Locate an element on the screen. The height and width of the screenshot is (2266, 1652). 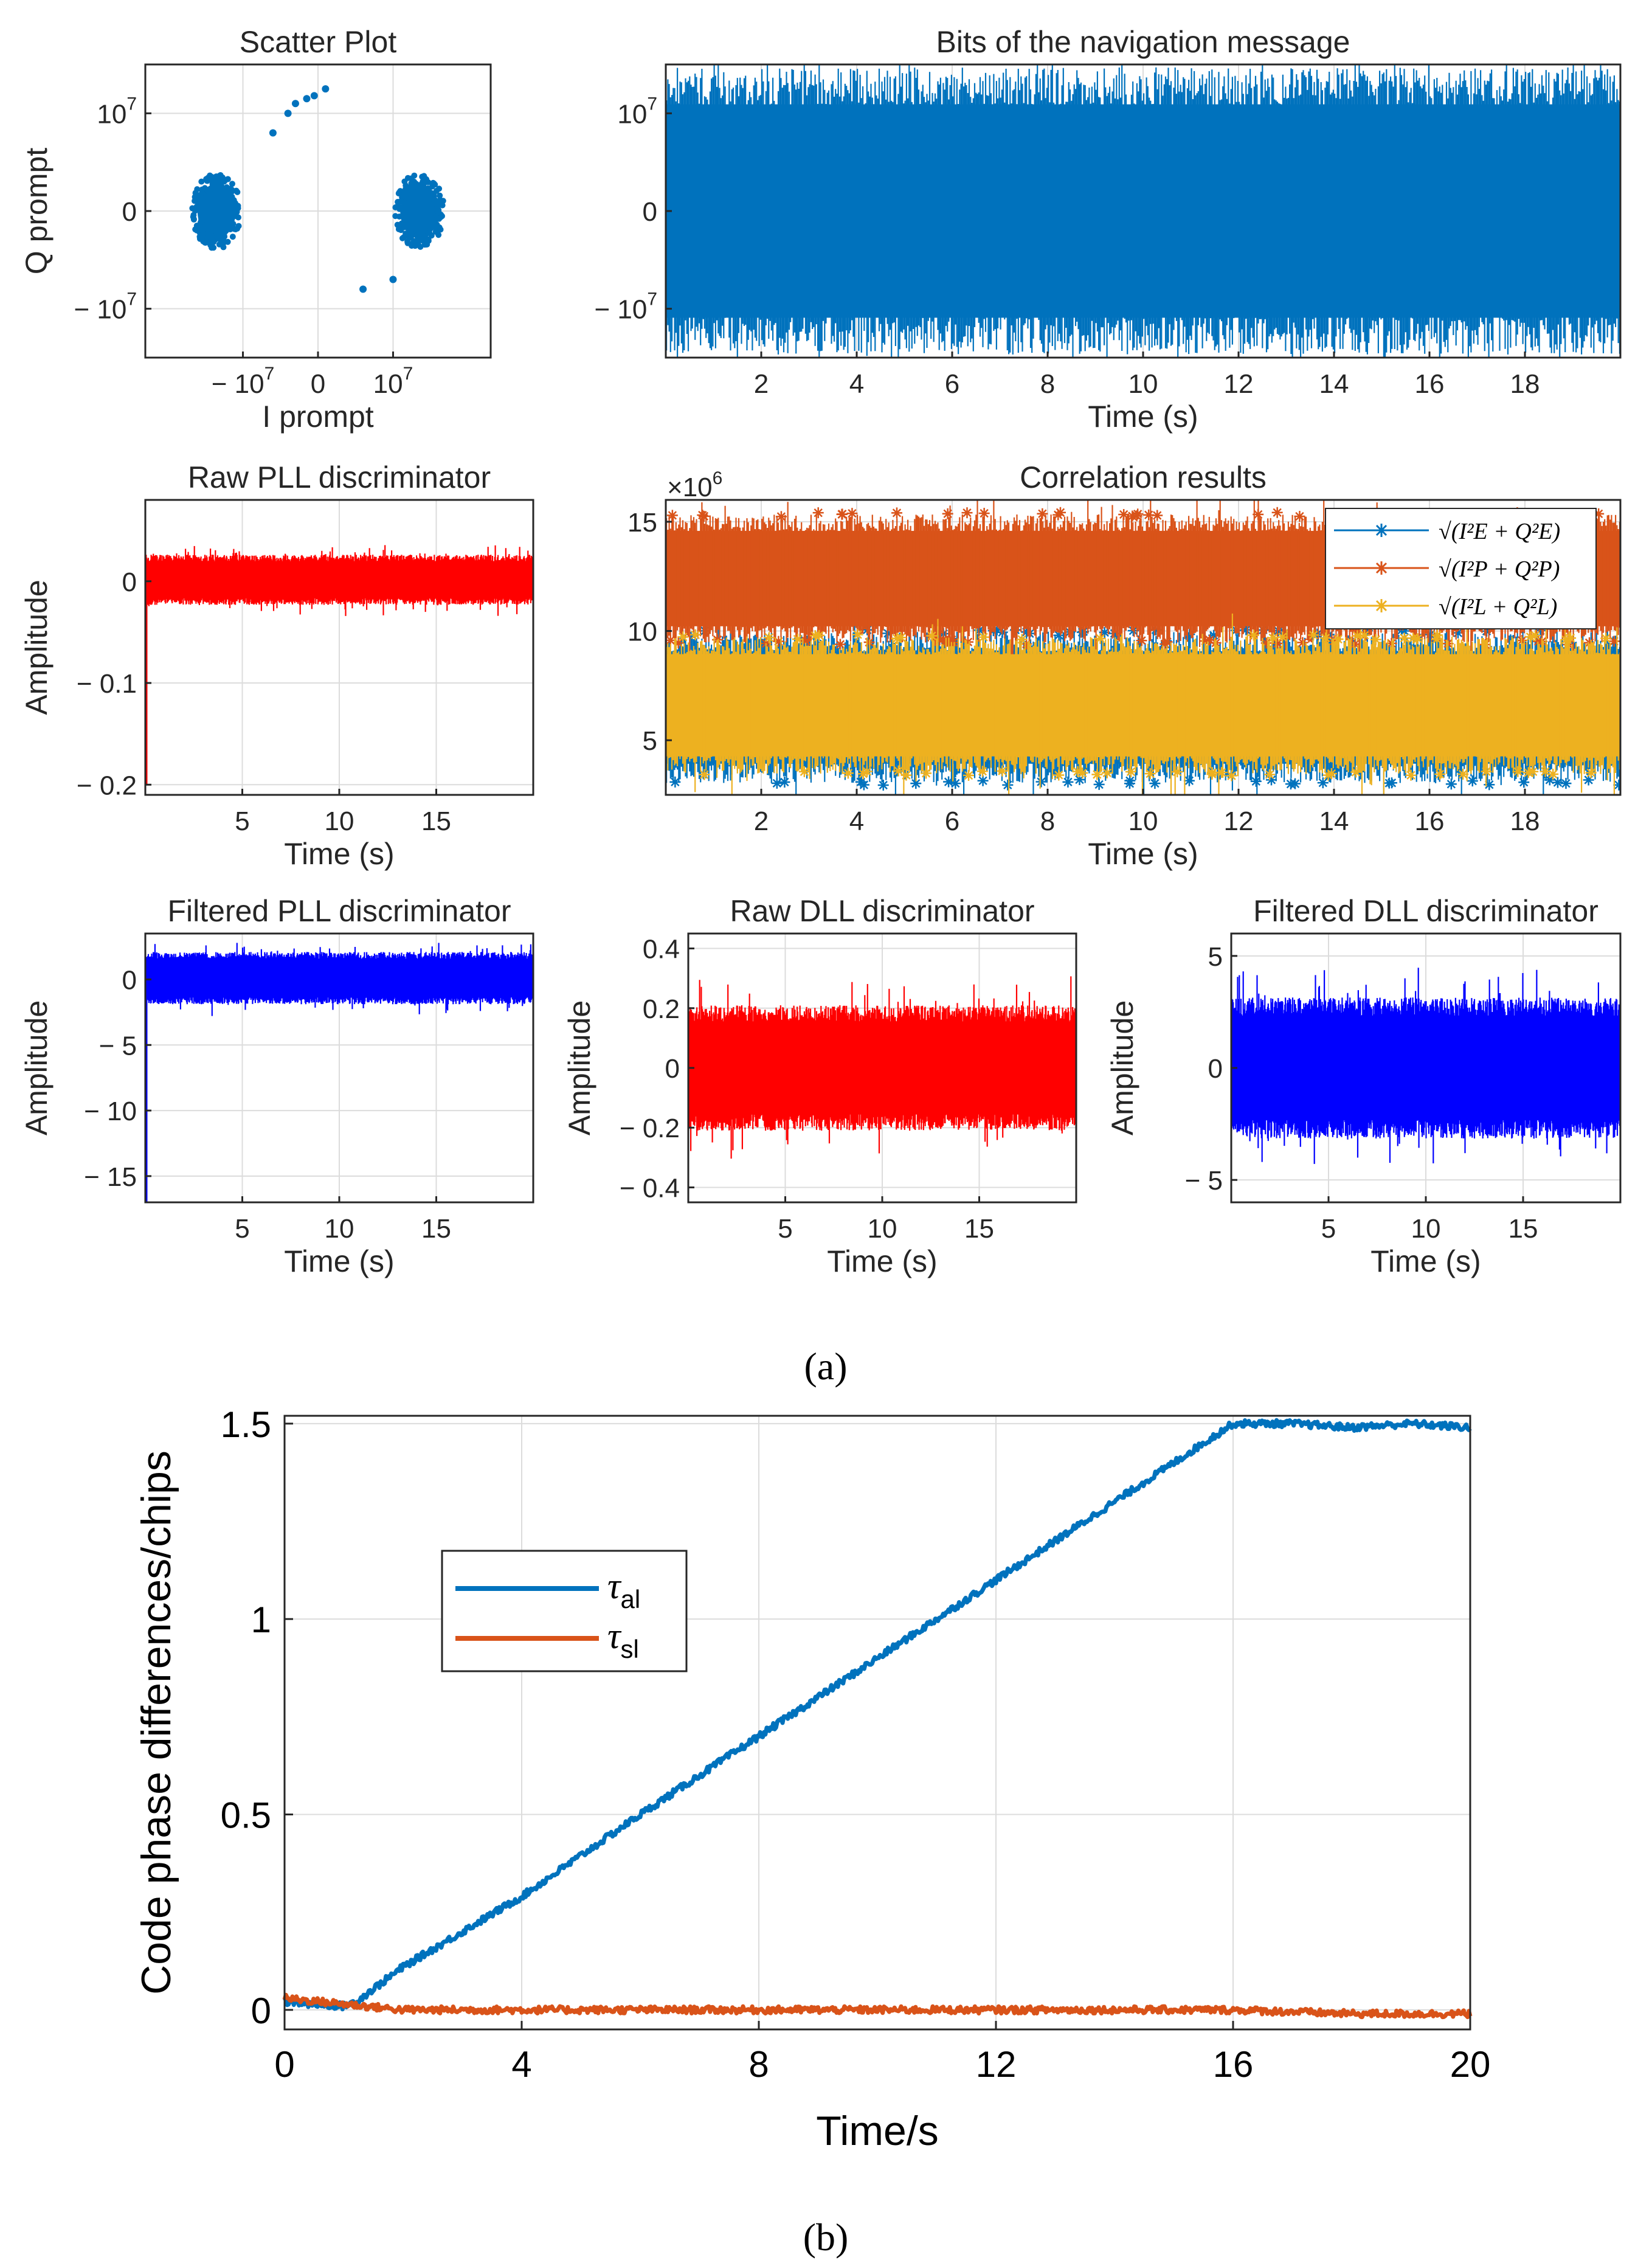
y-tick-label: 0.2 is located at coordinates (661, 1009).